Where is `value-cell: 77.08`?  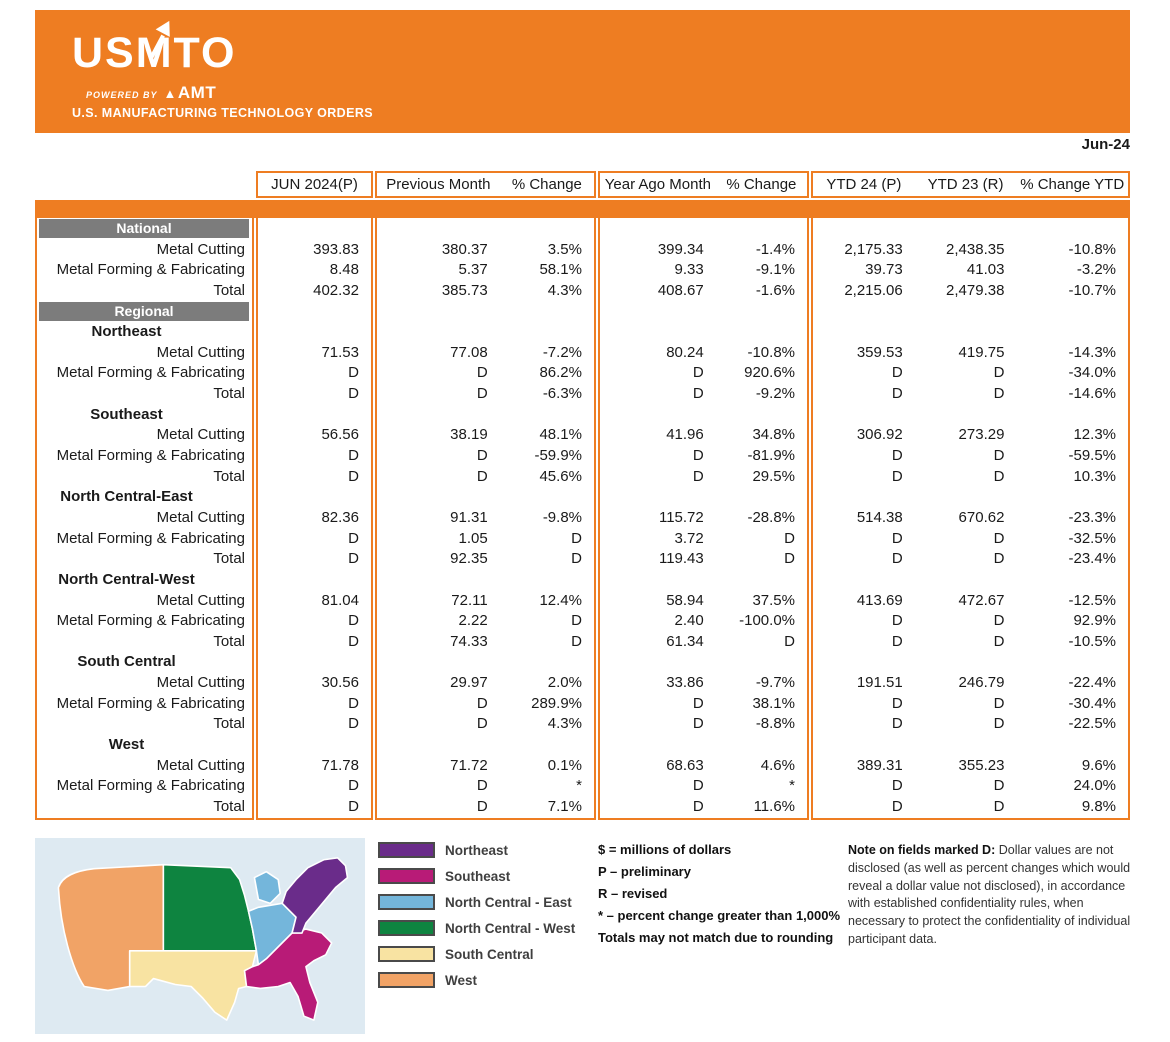
value-cell: 77.08 is located at coordinates (469, 352).